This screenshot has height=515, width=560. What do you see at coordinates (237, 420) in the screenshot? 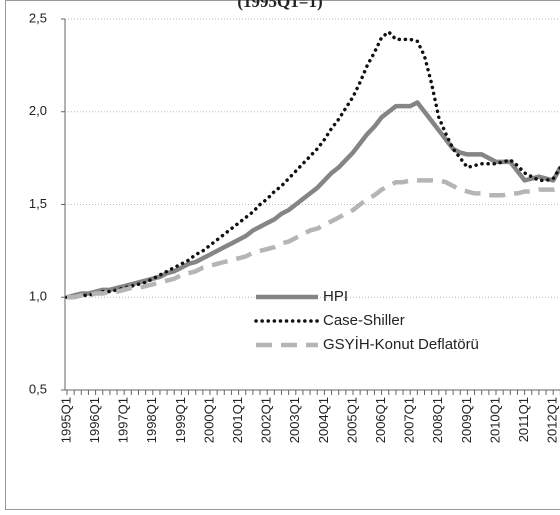
I see `x-tick-label: 2001Q1` at bounding box center [237, 420].